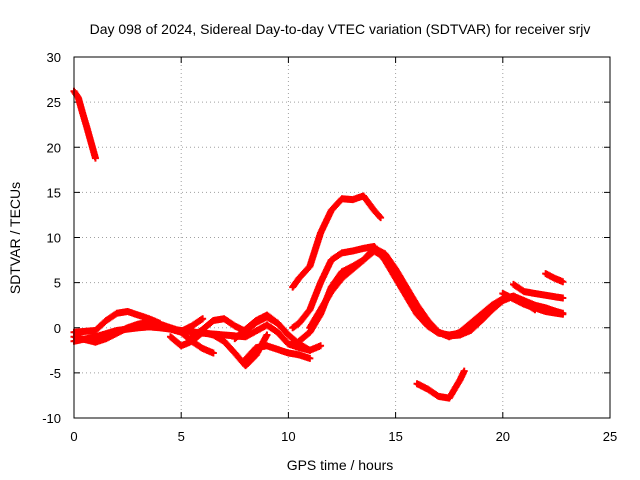  I want to click on series-sat-i, so click(278, 352).